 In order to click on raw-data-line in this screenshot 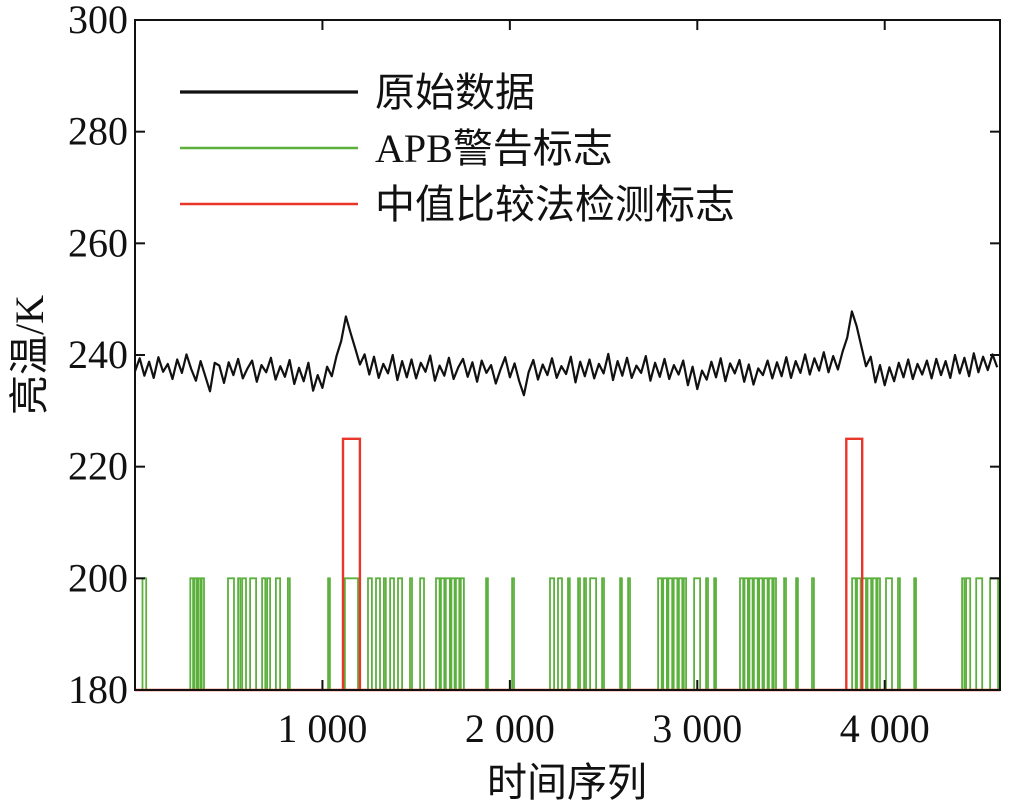, I will do `click(566, 353)`.